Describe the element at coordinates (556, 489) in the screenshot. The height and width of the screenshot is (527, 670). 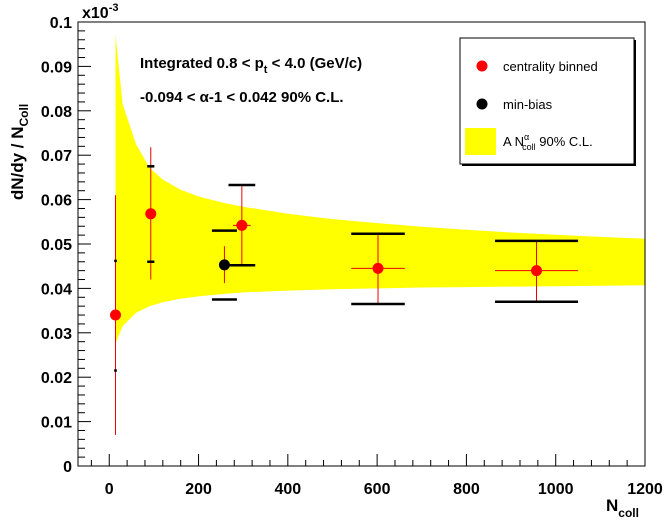
I see `x-tick-label: 1000` at that location.